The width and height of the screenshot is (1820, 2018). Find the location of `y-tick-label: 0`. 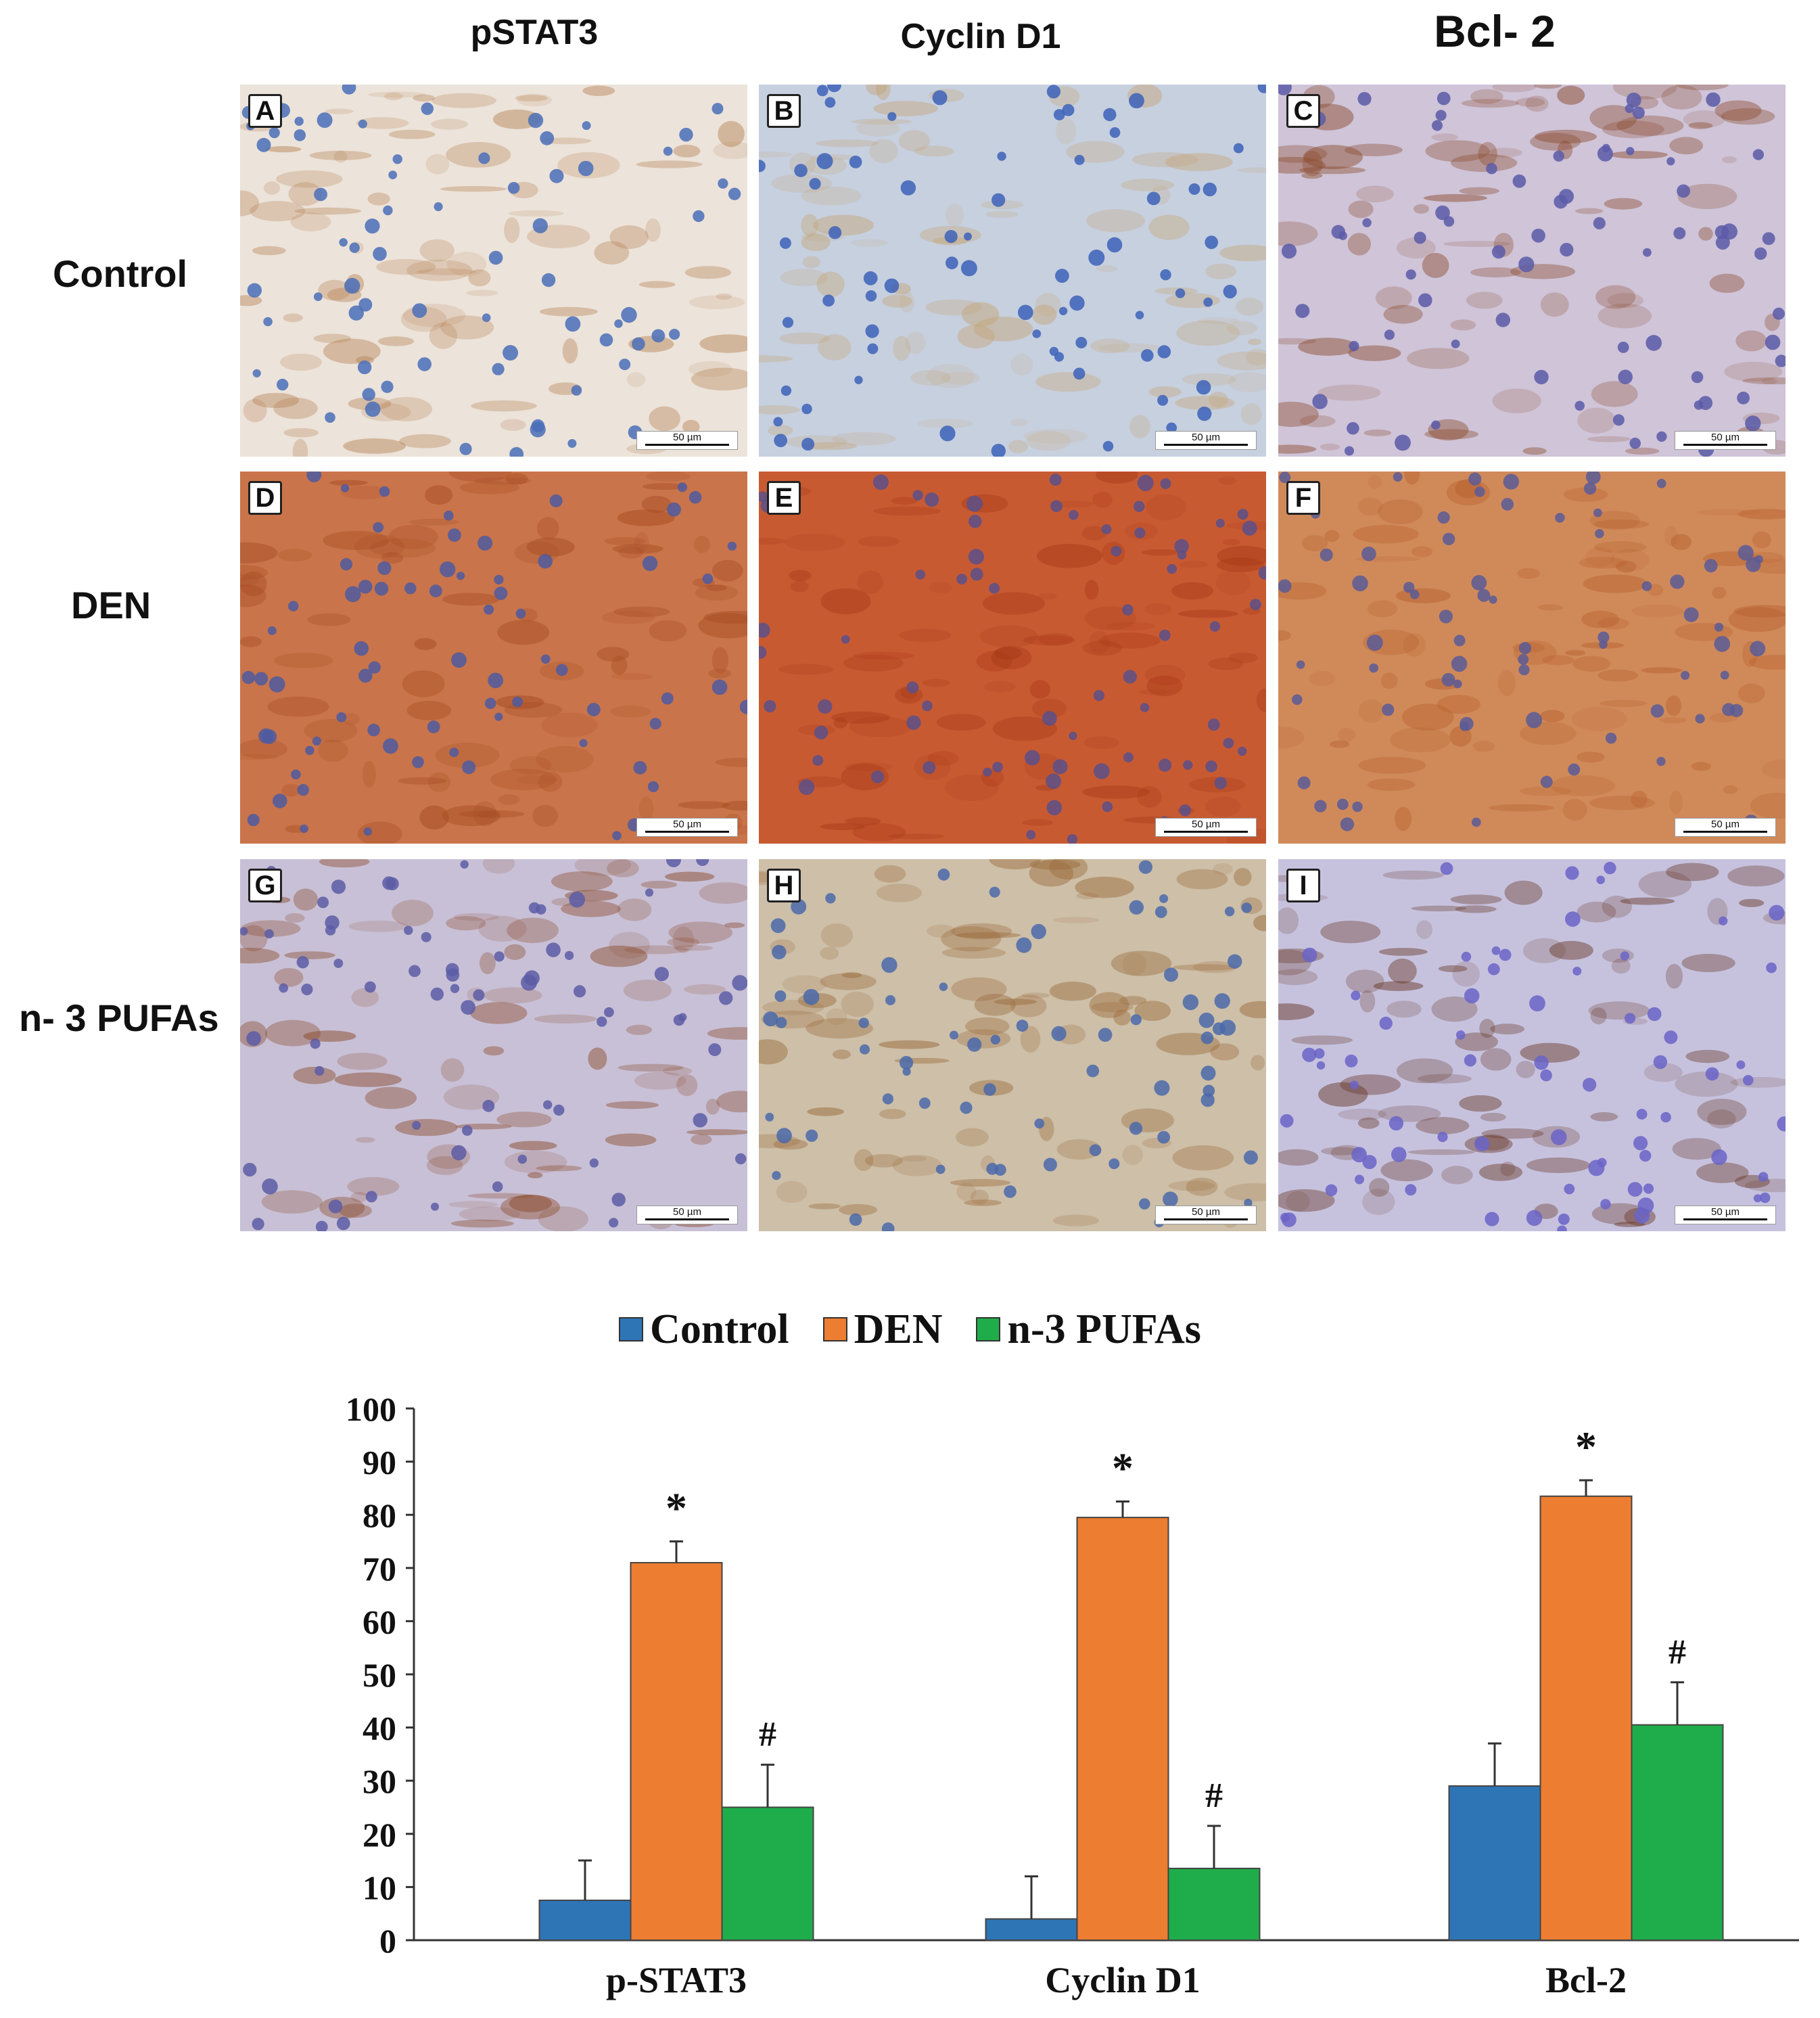

y-tick-label: 0 is located at coordinates (387, 1941).